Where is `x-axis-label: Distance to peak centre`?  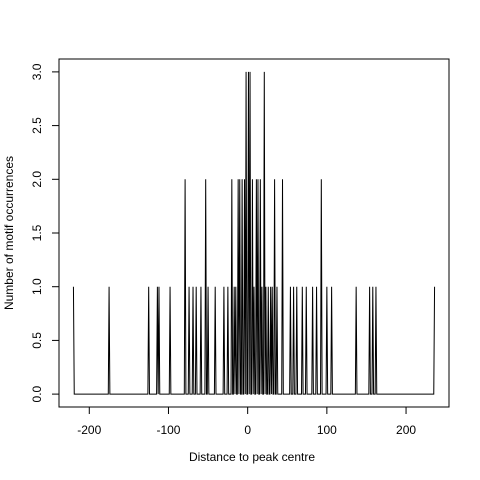
x-axis-label: Distance to peak centre is located at coordinates (252, 457).